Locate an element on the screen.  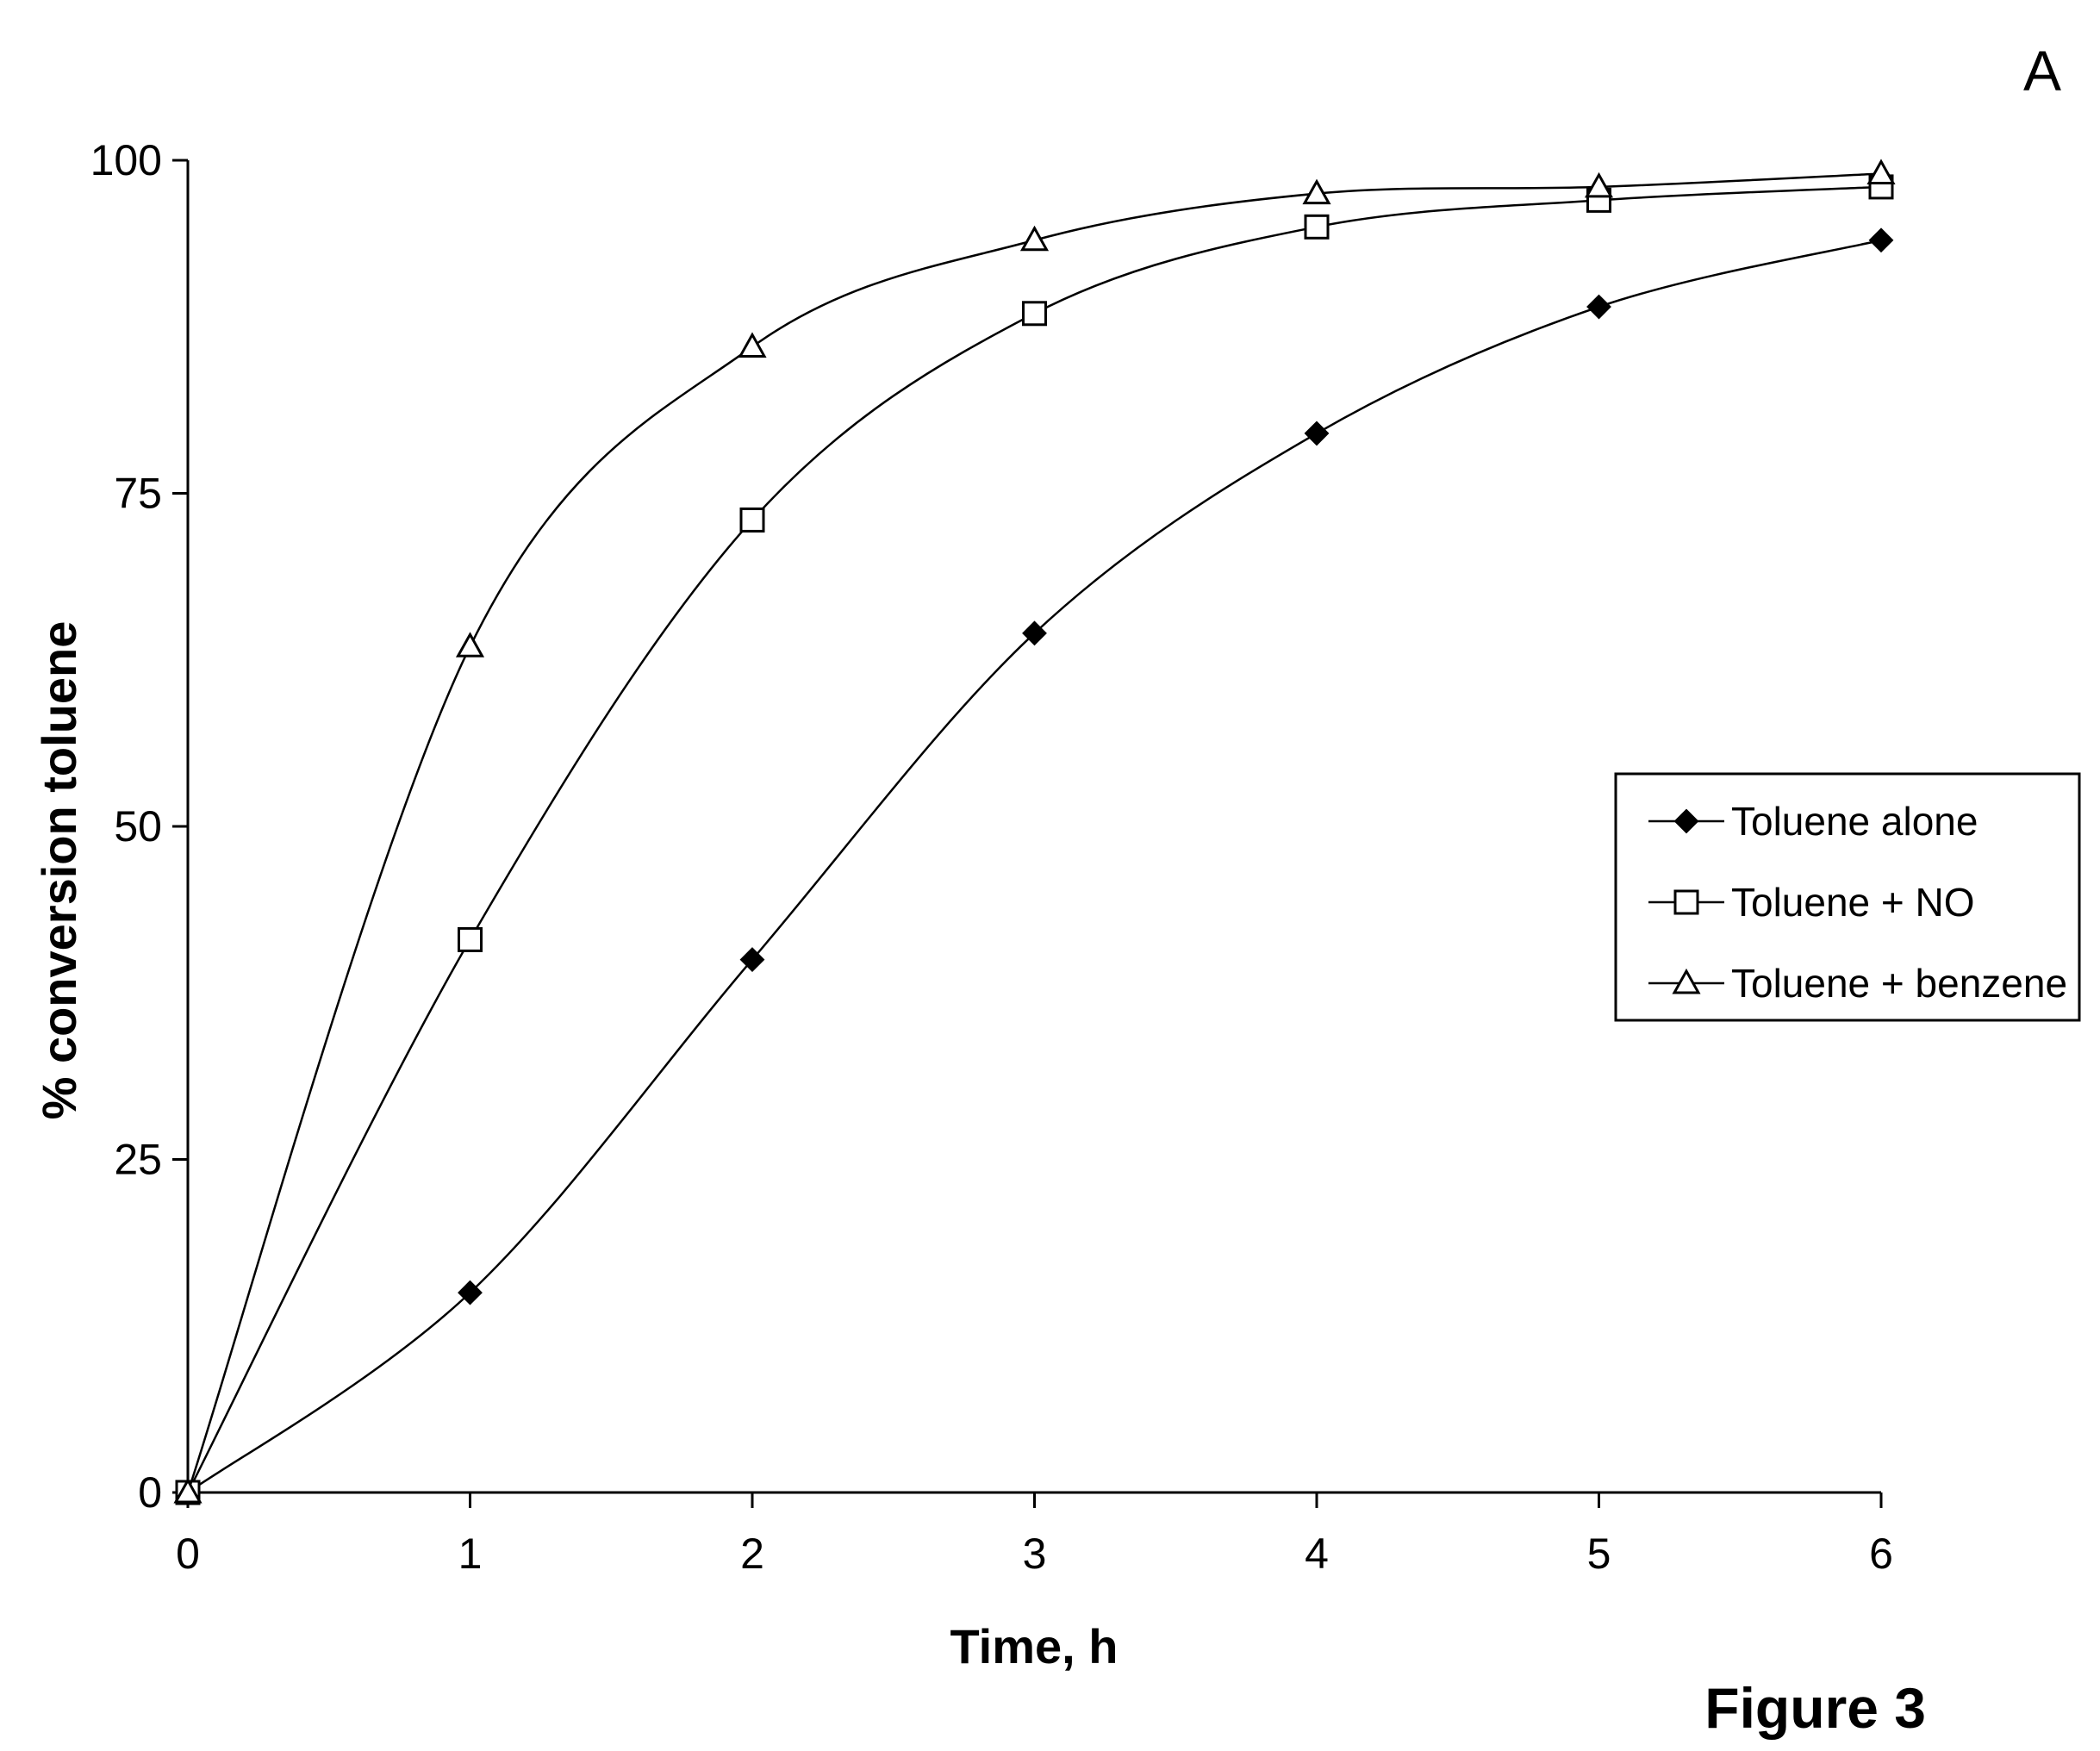
x-axis-title: Time, h is located at coordinates (1034, 1646).